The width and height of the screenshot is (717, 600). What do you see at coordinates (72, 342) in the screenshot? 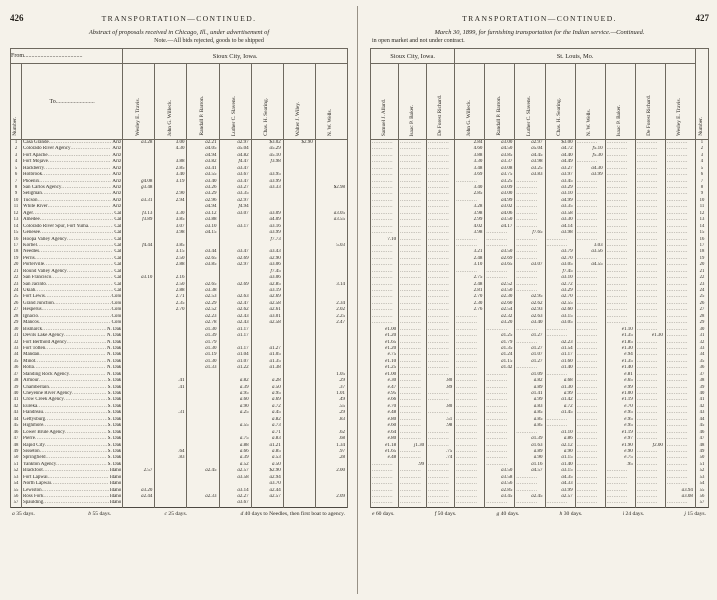
I see `destination-cell: Fort Berthold Agency N. Dak` at bounding box center [72, 342].